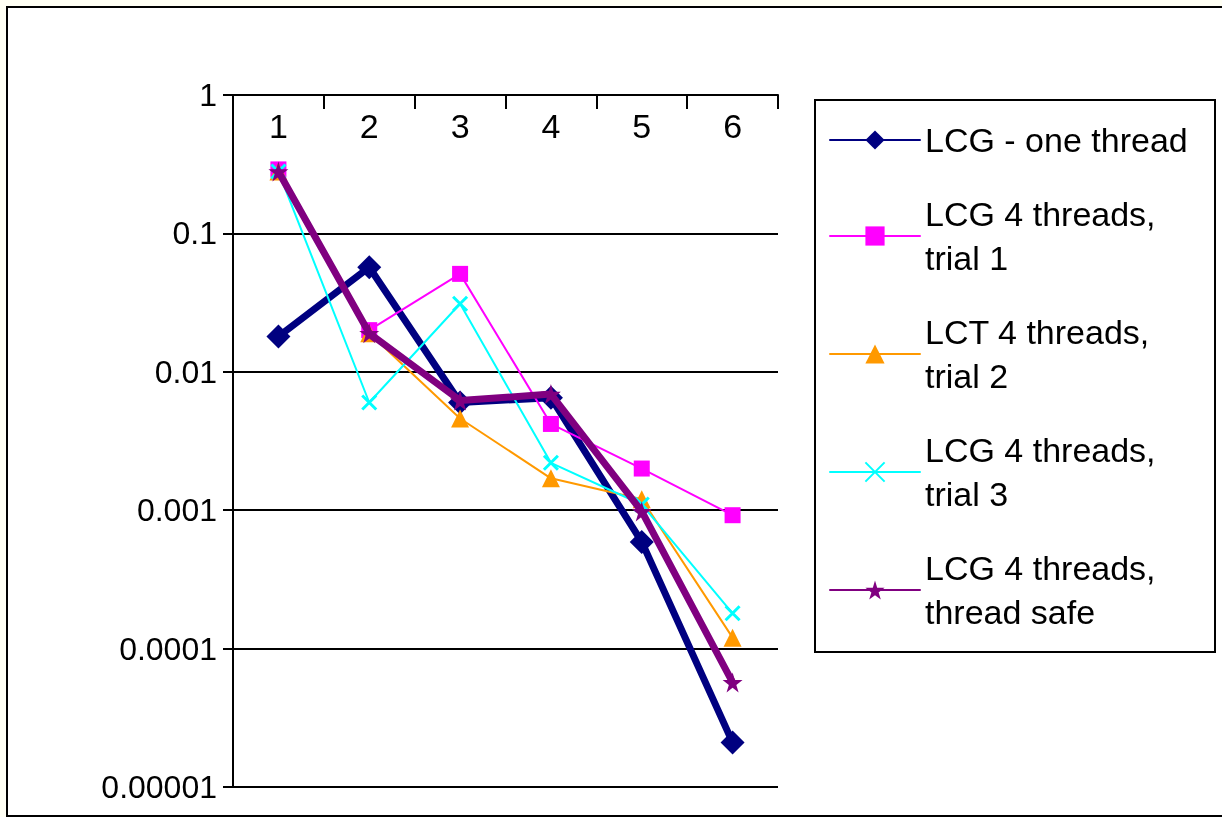 The image size is (1222, 817). I want to click on y-tick-label: 0.01, so click(185, 371).